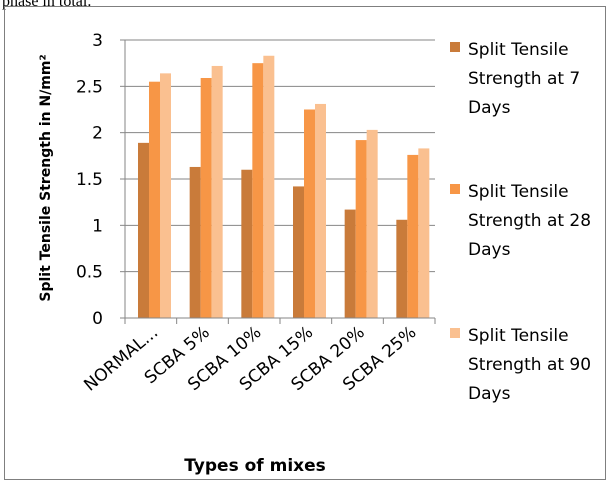  What do you see at coordinates (47, 5) in the screenshot?
I see `top-text-fragment: phase in total.` at bounding box center [47, 5].